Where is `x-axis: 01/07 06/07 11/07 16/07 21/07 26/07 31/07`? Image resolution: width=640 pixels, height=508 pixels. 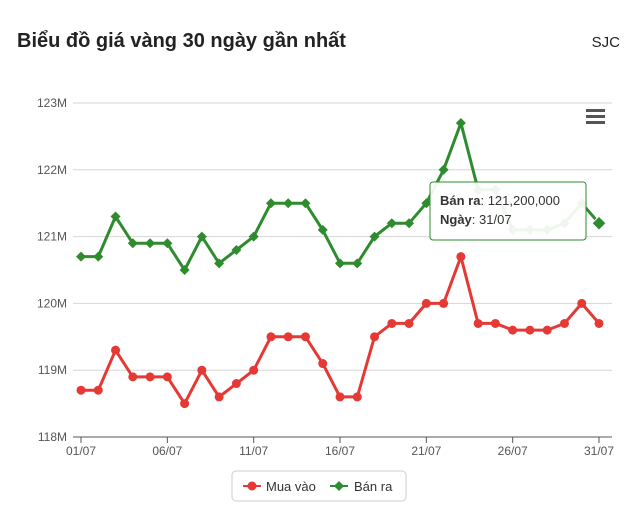
x-axis: 01/07 06/07 11/07 16/07 21/07 26/07 31/07 is located at coordinates (340, 447).